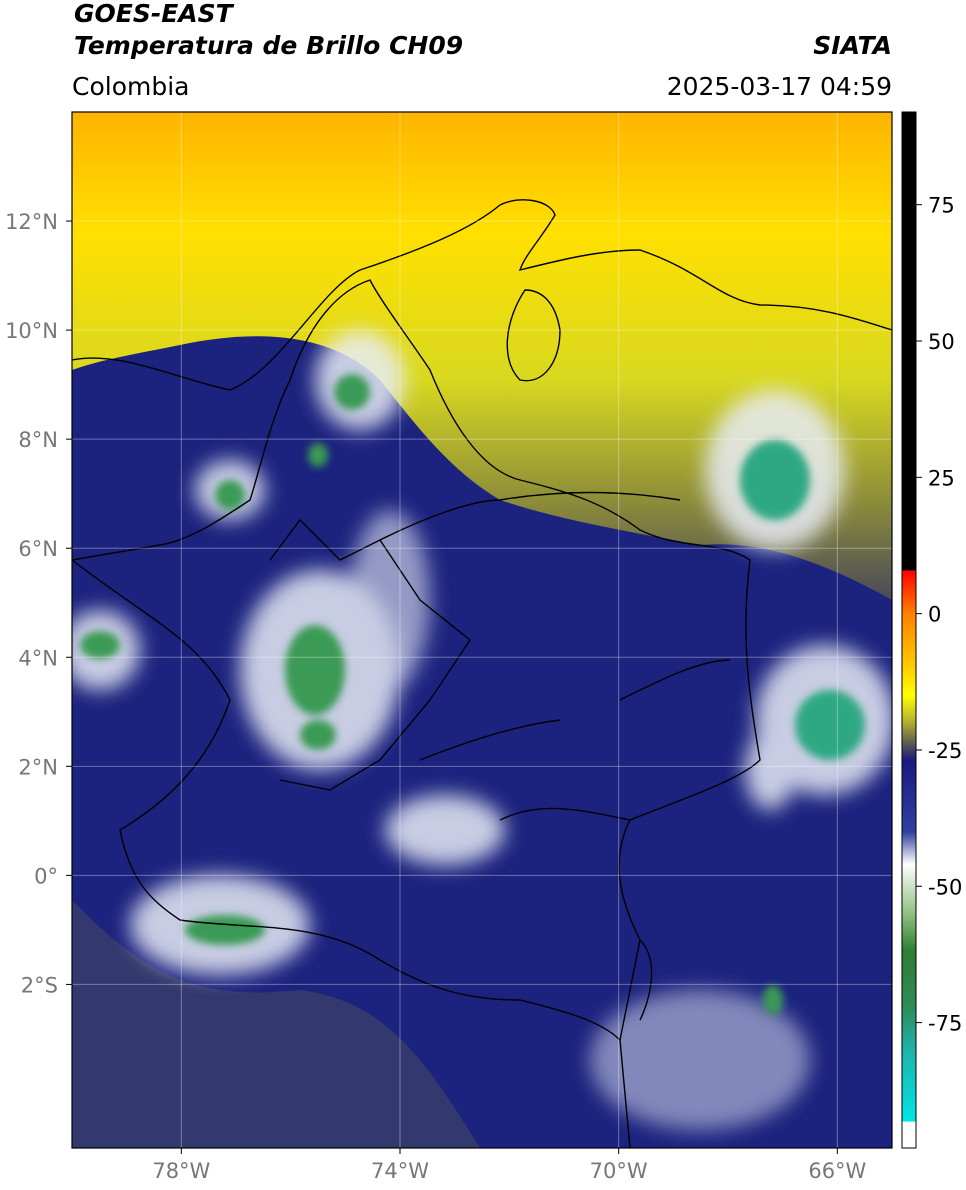 The height and width of the screenshot is (1190, 966). Describe the element at coordinates (31, 222) in the screenshot. I see `y-tick-label: 12°N` at that location.